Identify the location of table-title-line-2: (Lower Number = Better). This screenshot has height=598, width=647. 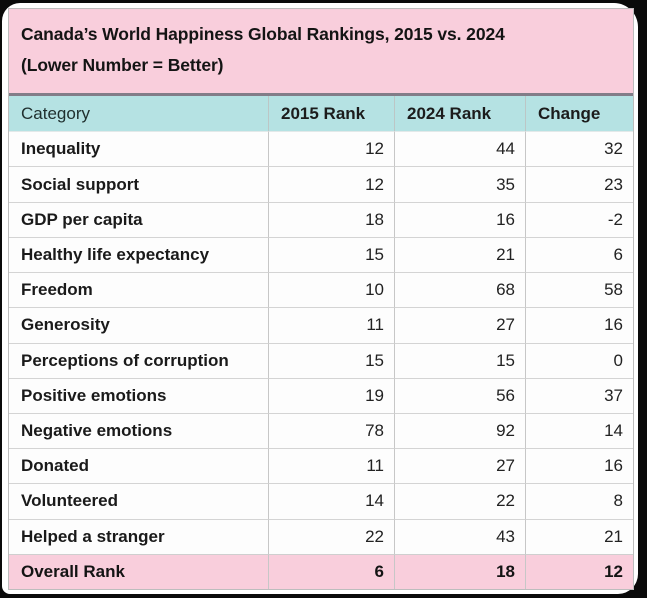
(122, 65).